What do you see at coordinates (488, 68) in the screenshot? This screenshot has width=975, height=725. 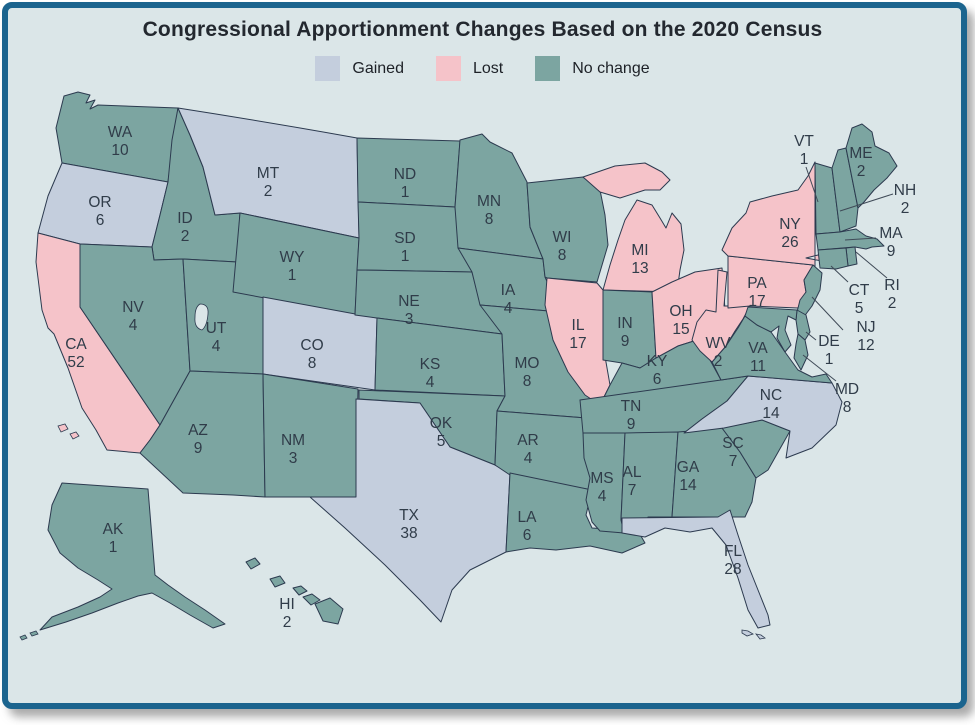 I see `legend-label-lost: Lost` at bounding box center [488, 68].